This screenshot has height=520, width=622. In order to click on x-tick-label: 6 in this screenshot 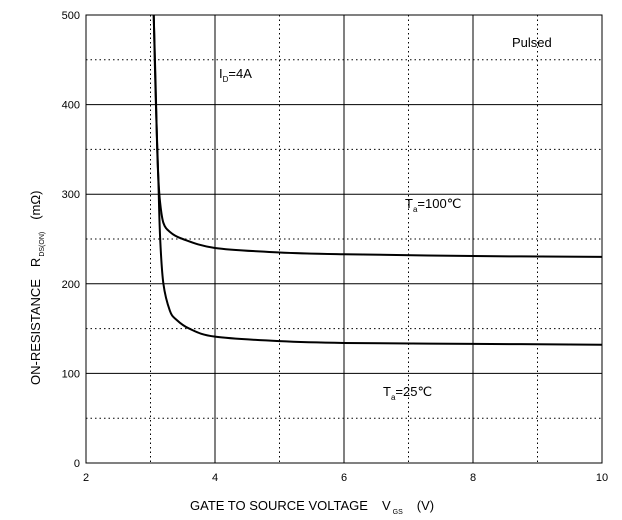, I will do `click(344, 478)`.